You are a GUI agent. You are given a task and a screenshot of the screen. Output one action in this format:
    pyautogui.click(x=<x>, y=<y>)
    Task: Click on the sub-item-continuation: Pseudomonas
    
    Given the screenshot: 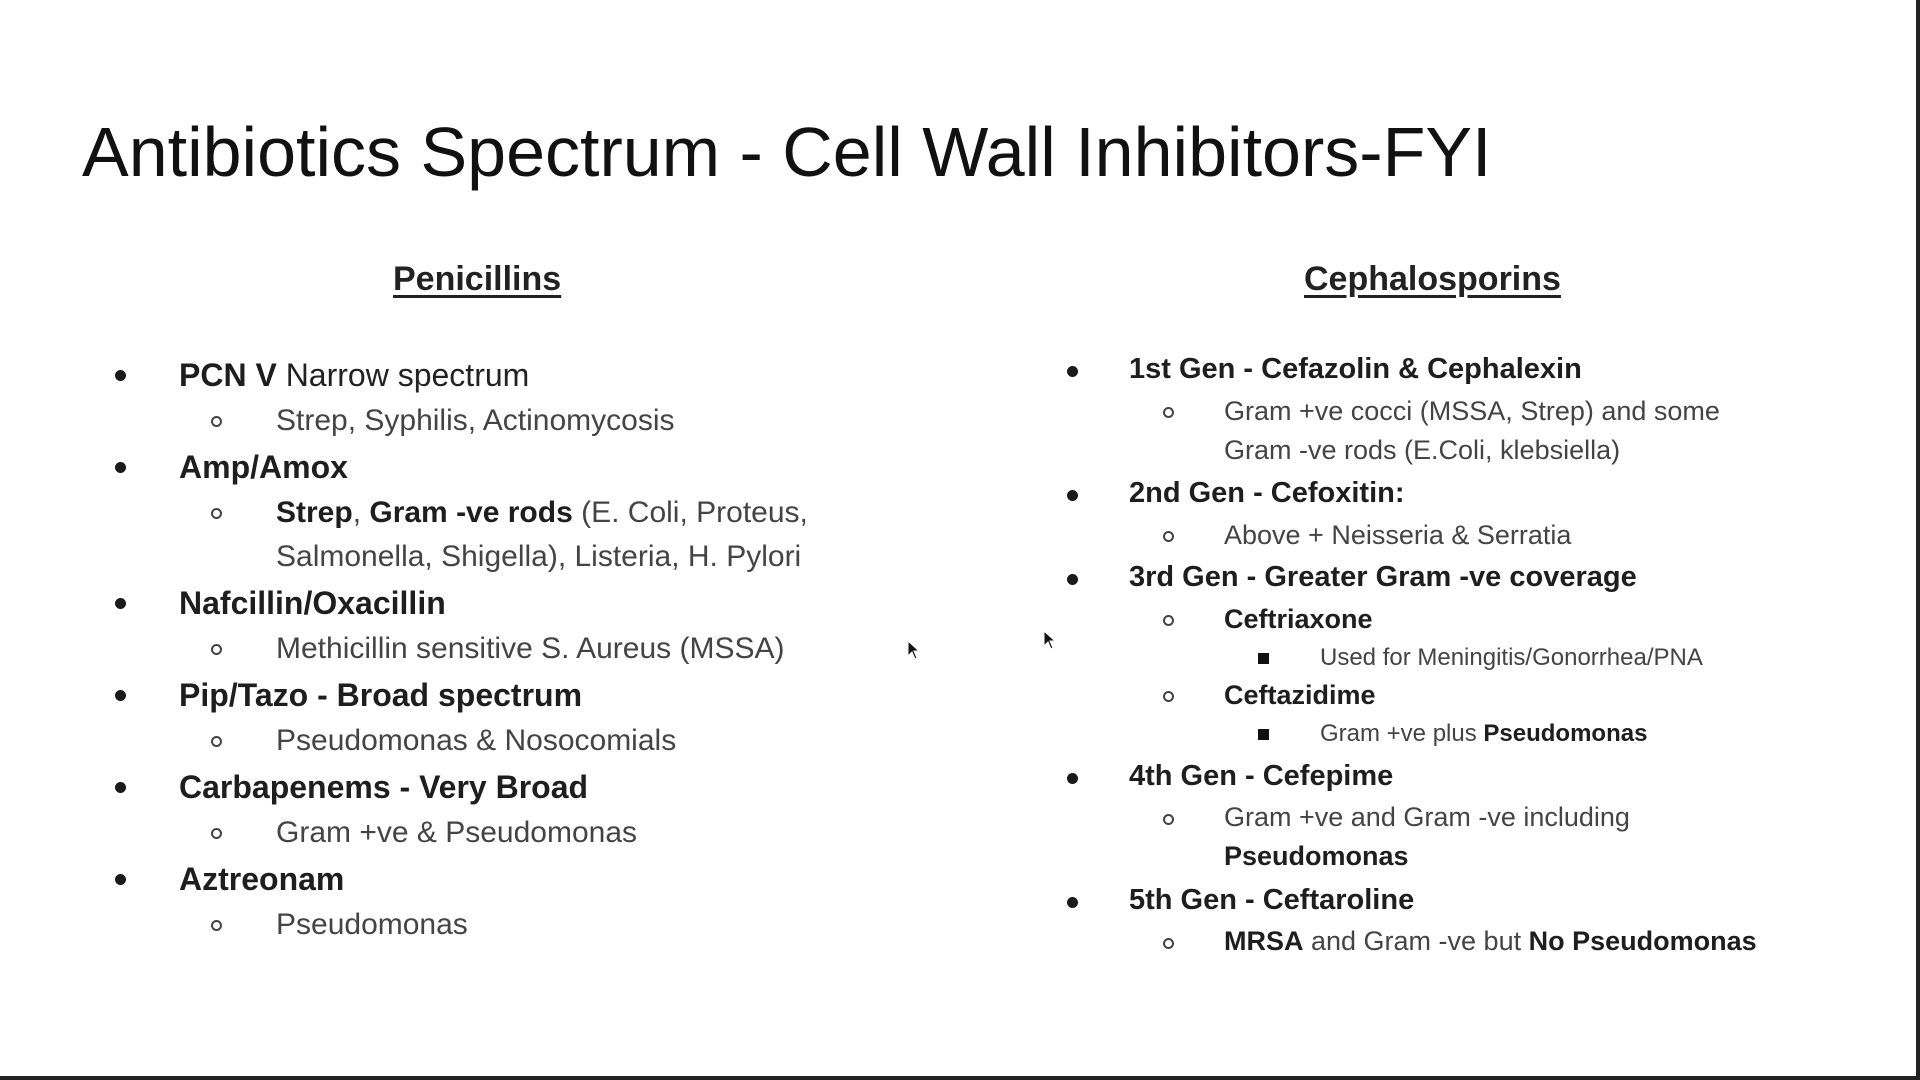 What is the action you would take?
    pyautogui.click(x=1316, y=856)
    